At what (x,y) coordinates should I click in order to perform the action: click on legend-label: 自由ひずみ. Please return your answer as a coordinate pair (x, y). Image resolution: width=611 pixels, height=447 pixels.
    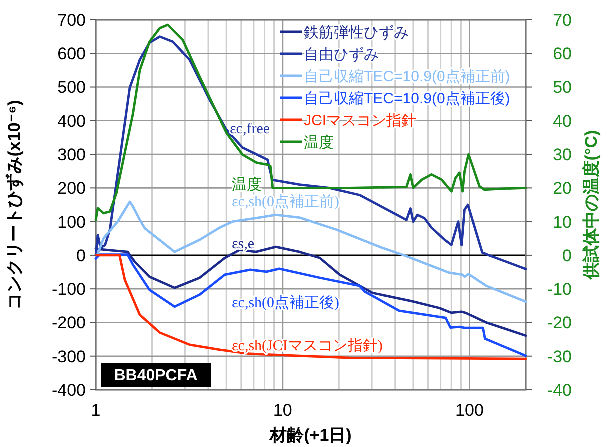
    Looking at the image, I should click on (341, 55).